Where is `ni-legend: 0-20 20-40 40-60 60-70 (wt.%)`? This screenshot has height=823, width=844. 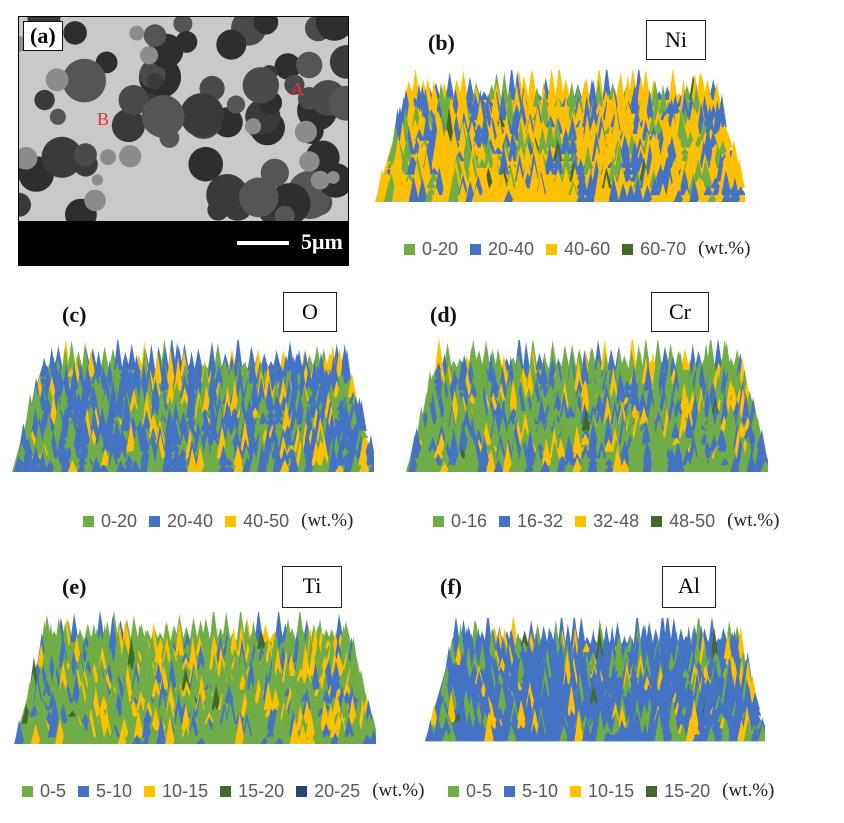
ni-legend: 0-20 20-40 40-60 60-70 (wt.%) is located at coordinates (577, 249).